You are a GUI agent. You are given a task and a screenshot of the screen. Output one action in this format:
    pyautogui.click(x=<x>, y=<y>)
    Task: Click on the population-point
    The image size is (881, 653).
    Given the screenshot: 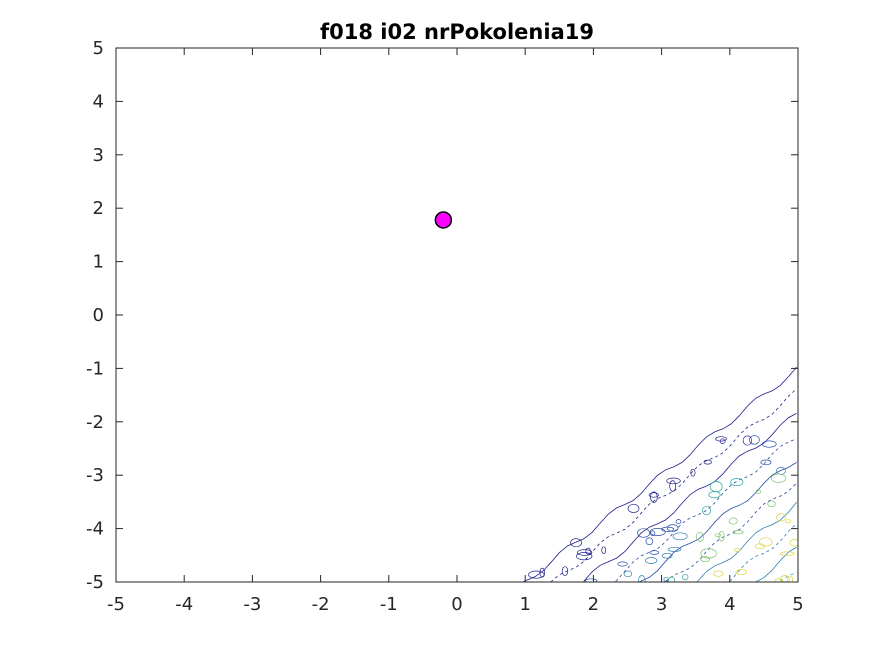 What is the action you would take?
    pyautogui.click(x=443, y=220)
    